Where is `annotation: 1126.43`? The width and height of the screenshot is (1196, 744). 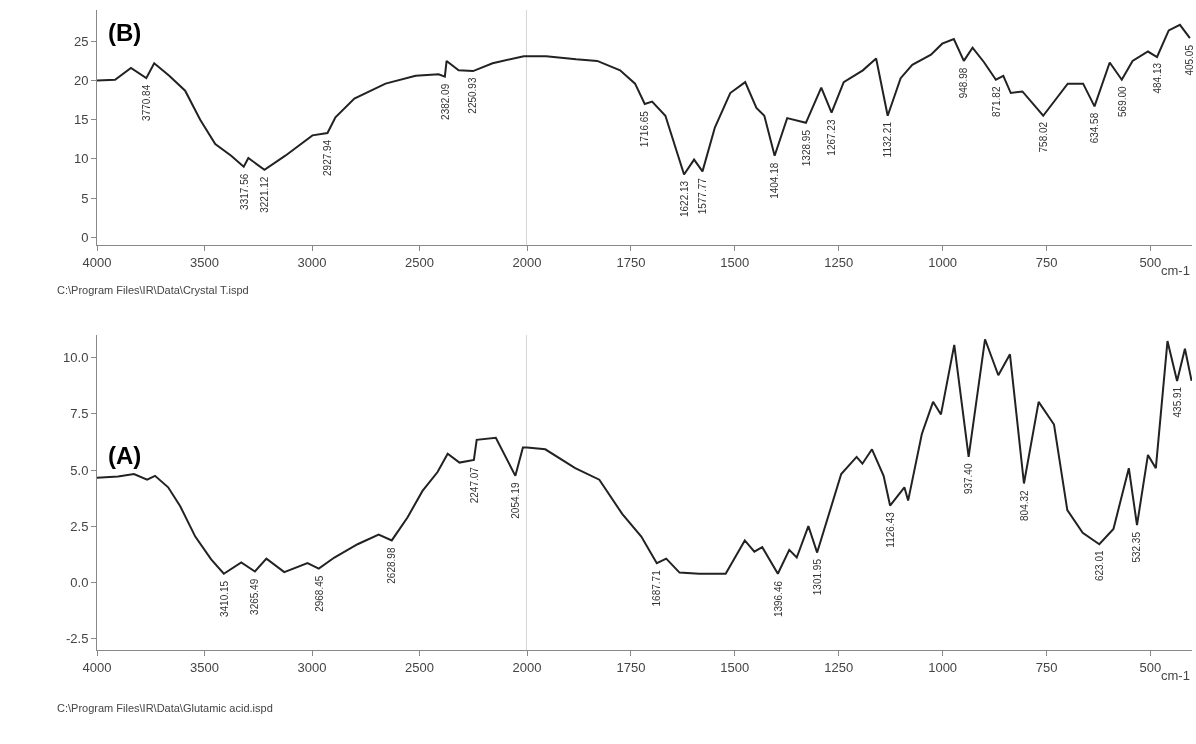
annotation: 1126.43 is located at coordinates (890, 529).